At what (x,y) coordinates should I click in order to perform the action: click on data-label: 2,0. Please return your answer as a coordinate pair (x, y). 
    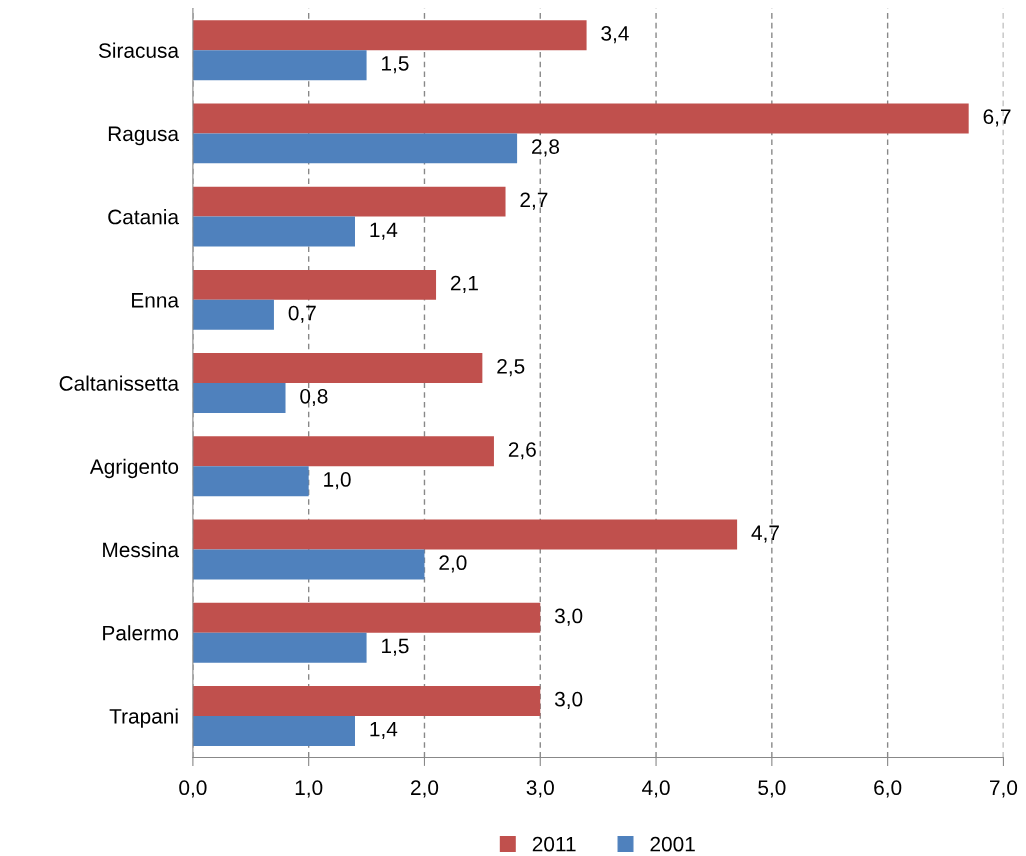
    Looking at the image, I should click on (453, 564).